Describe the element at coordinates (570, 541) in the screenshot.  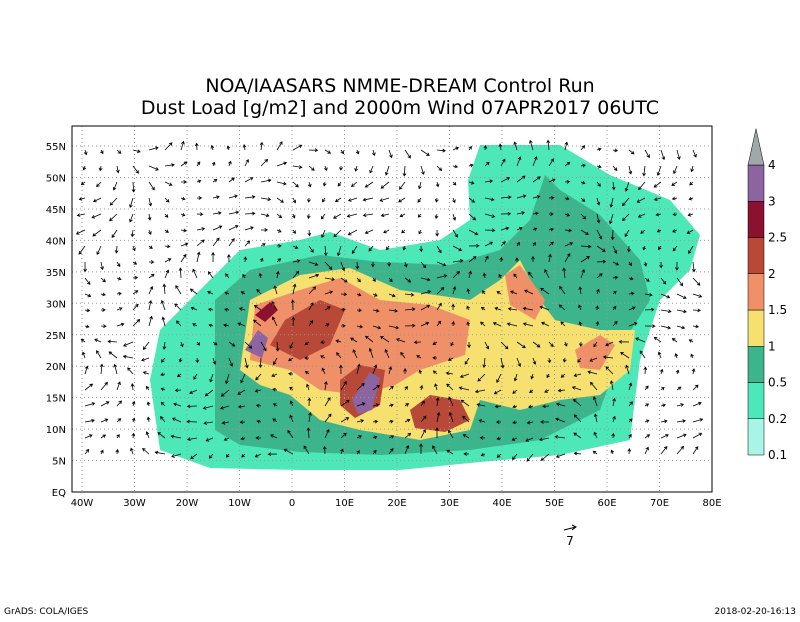
I see `wind-reference-label: 7` at that location.